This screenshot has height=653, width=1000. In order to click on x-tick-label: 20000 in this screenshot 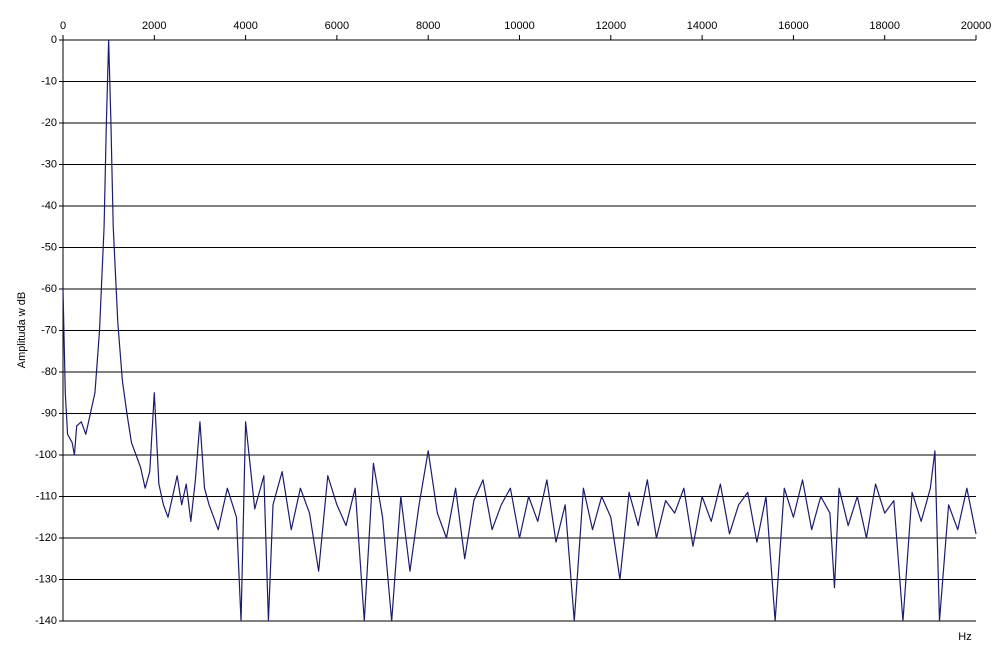, I will do `click(976, 26)`.